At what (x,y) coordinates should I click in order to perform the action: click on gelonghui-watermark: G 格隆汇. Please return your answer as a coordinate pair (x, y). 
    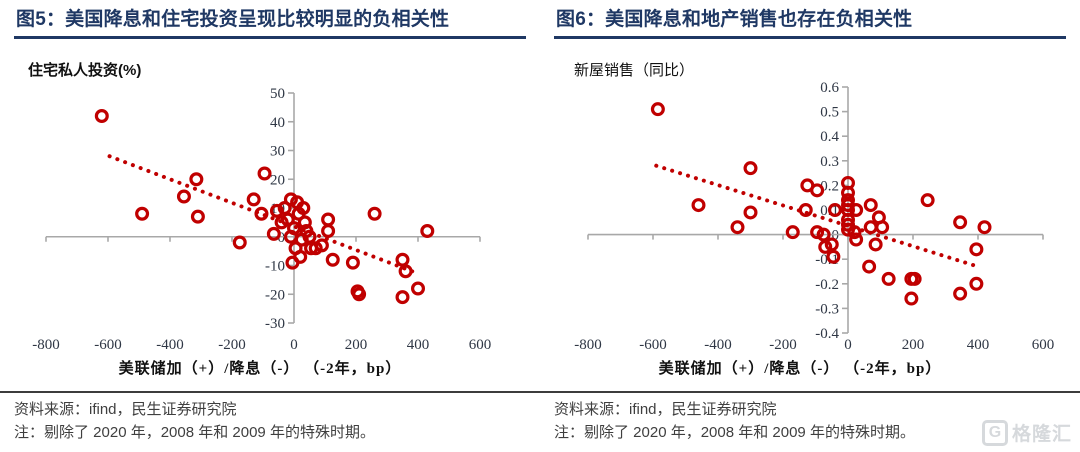
    Looking at the image, I should click on (1026, 432).